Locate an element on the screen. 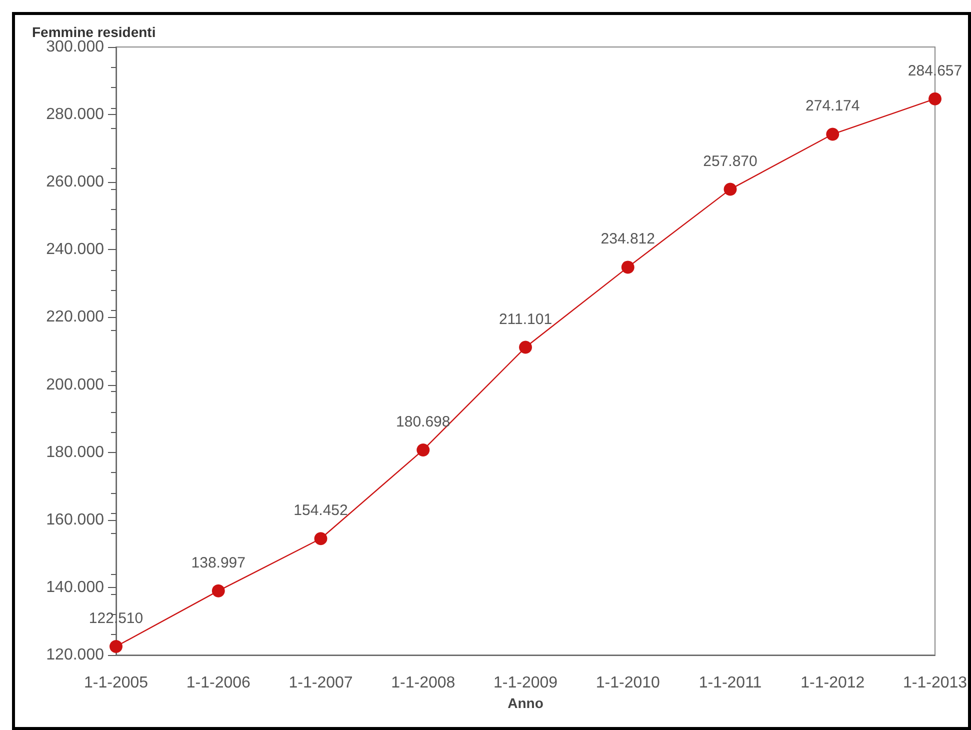  y-tick-label: 300.000 is located at coordinates (75, 47).